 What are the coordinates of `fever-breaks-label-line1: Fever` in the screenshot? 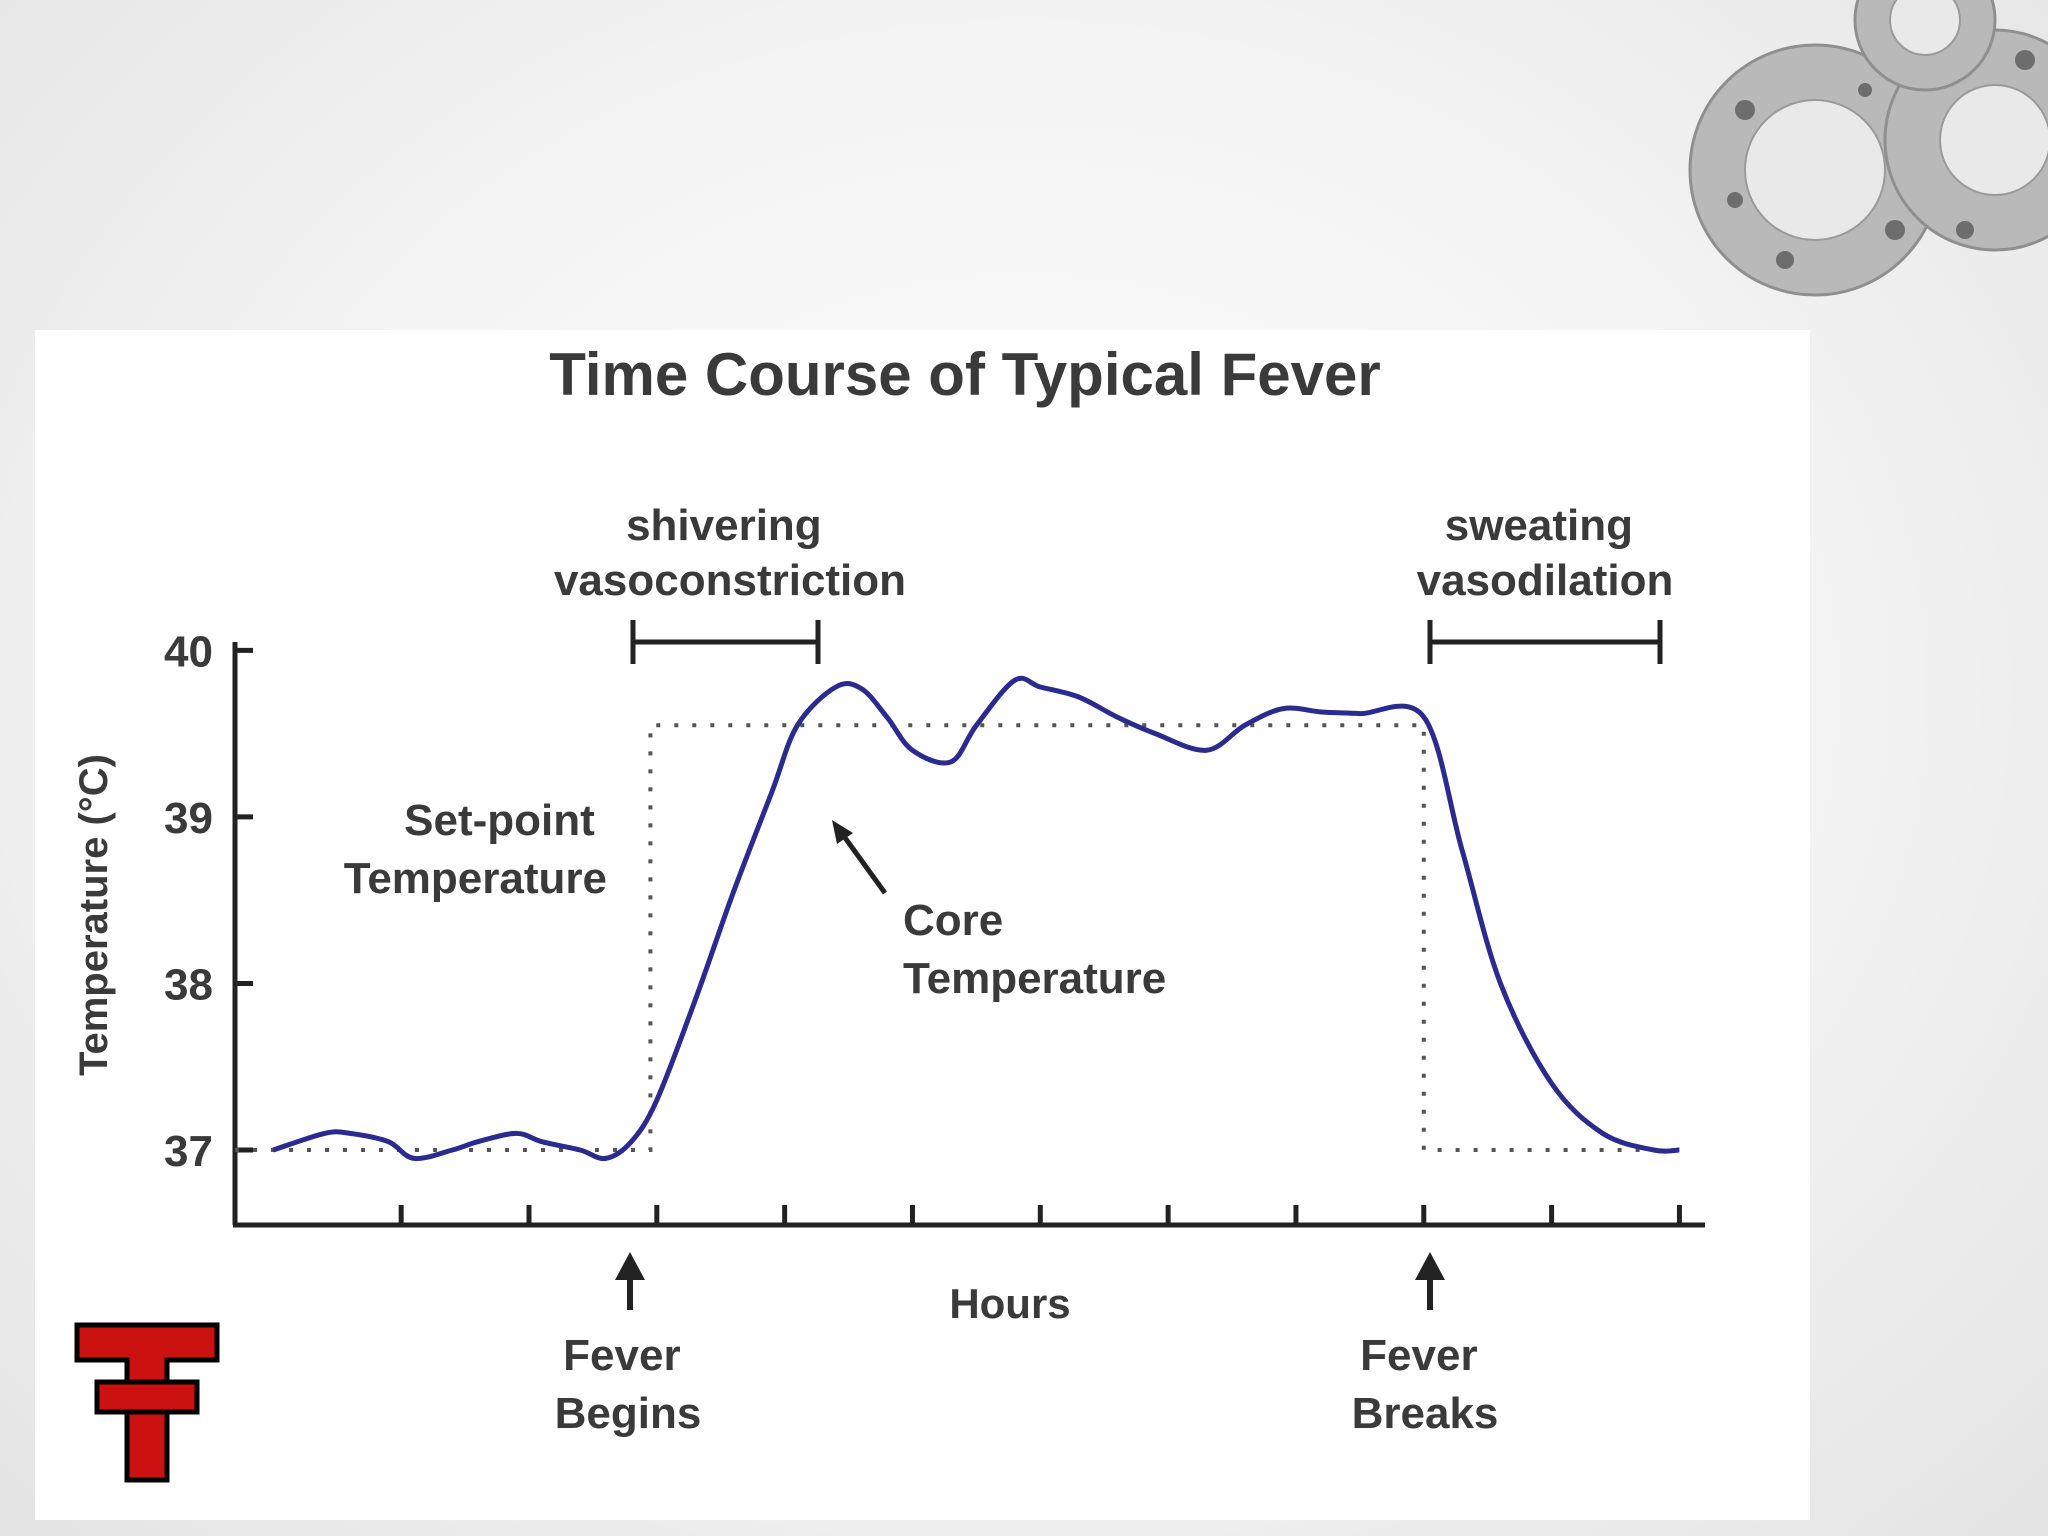 It's located at (1418, 1355).